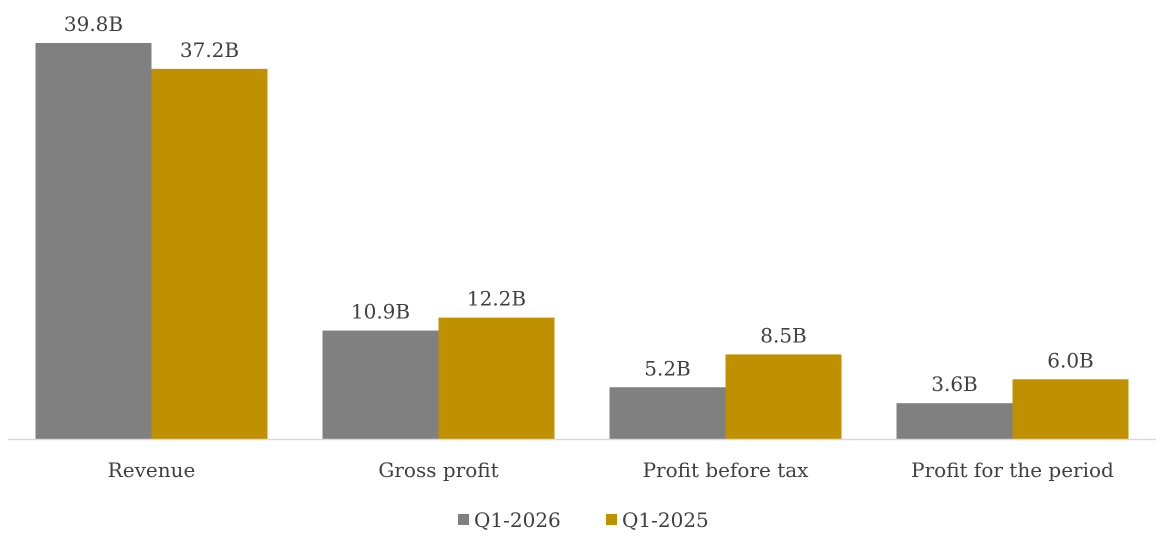  I want to click on bar-q1-2025-profit-for-the-period, so click(1070, 409).